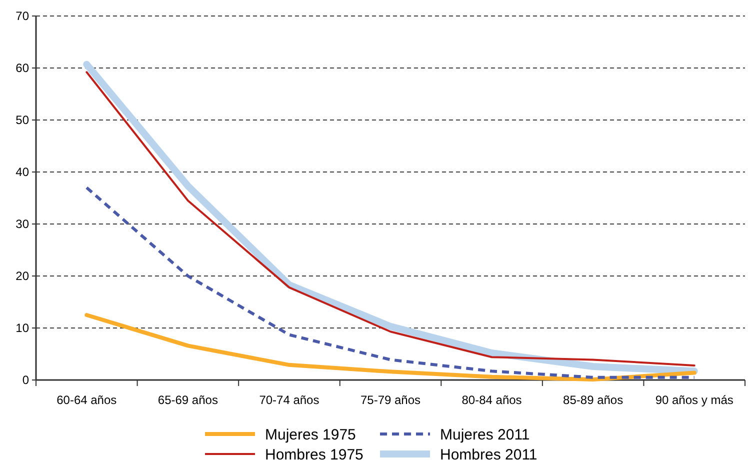 The width and height of the screenshot is (748, 463). Describe the element at coordinates (694, 400) in the screenshot. I see `x-tick-label: 90 años y más` at that location.